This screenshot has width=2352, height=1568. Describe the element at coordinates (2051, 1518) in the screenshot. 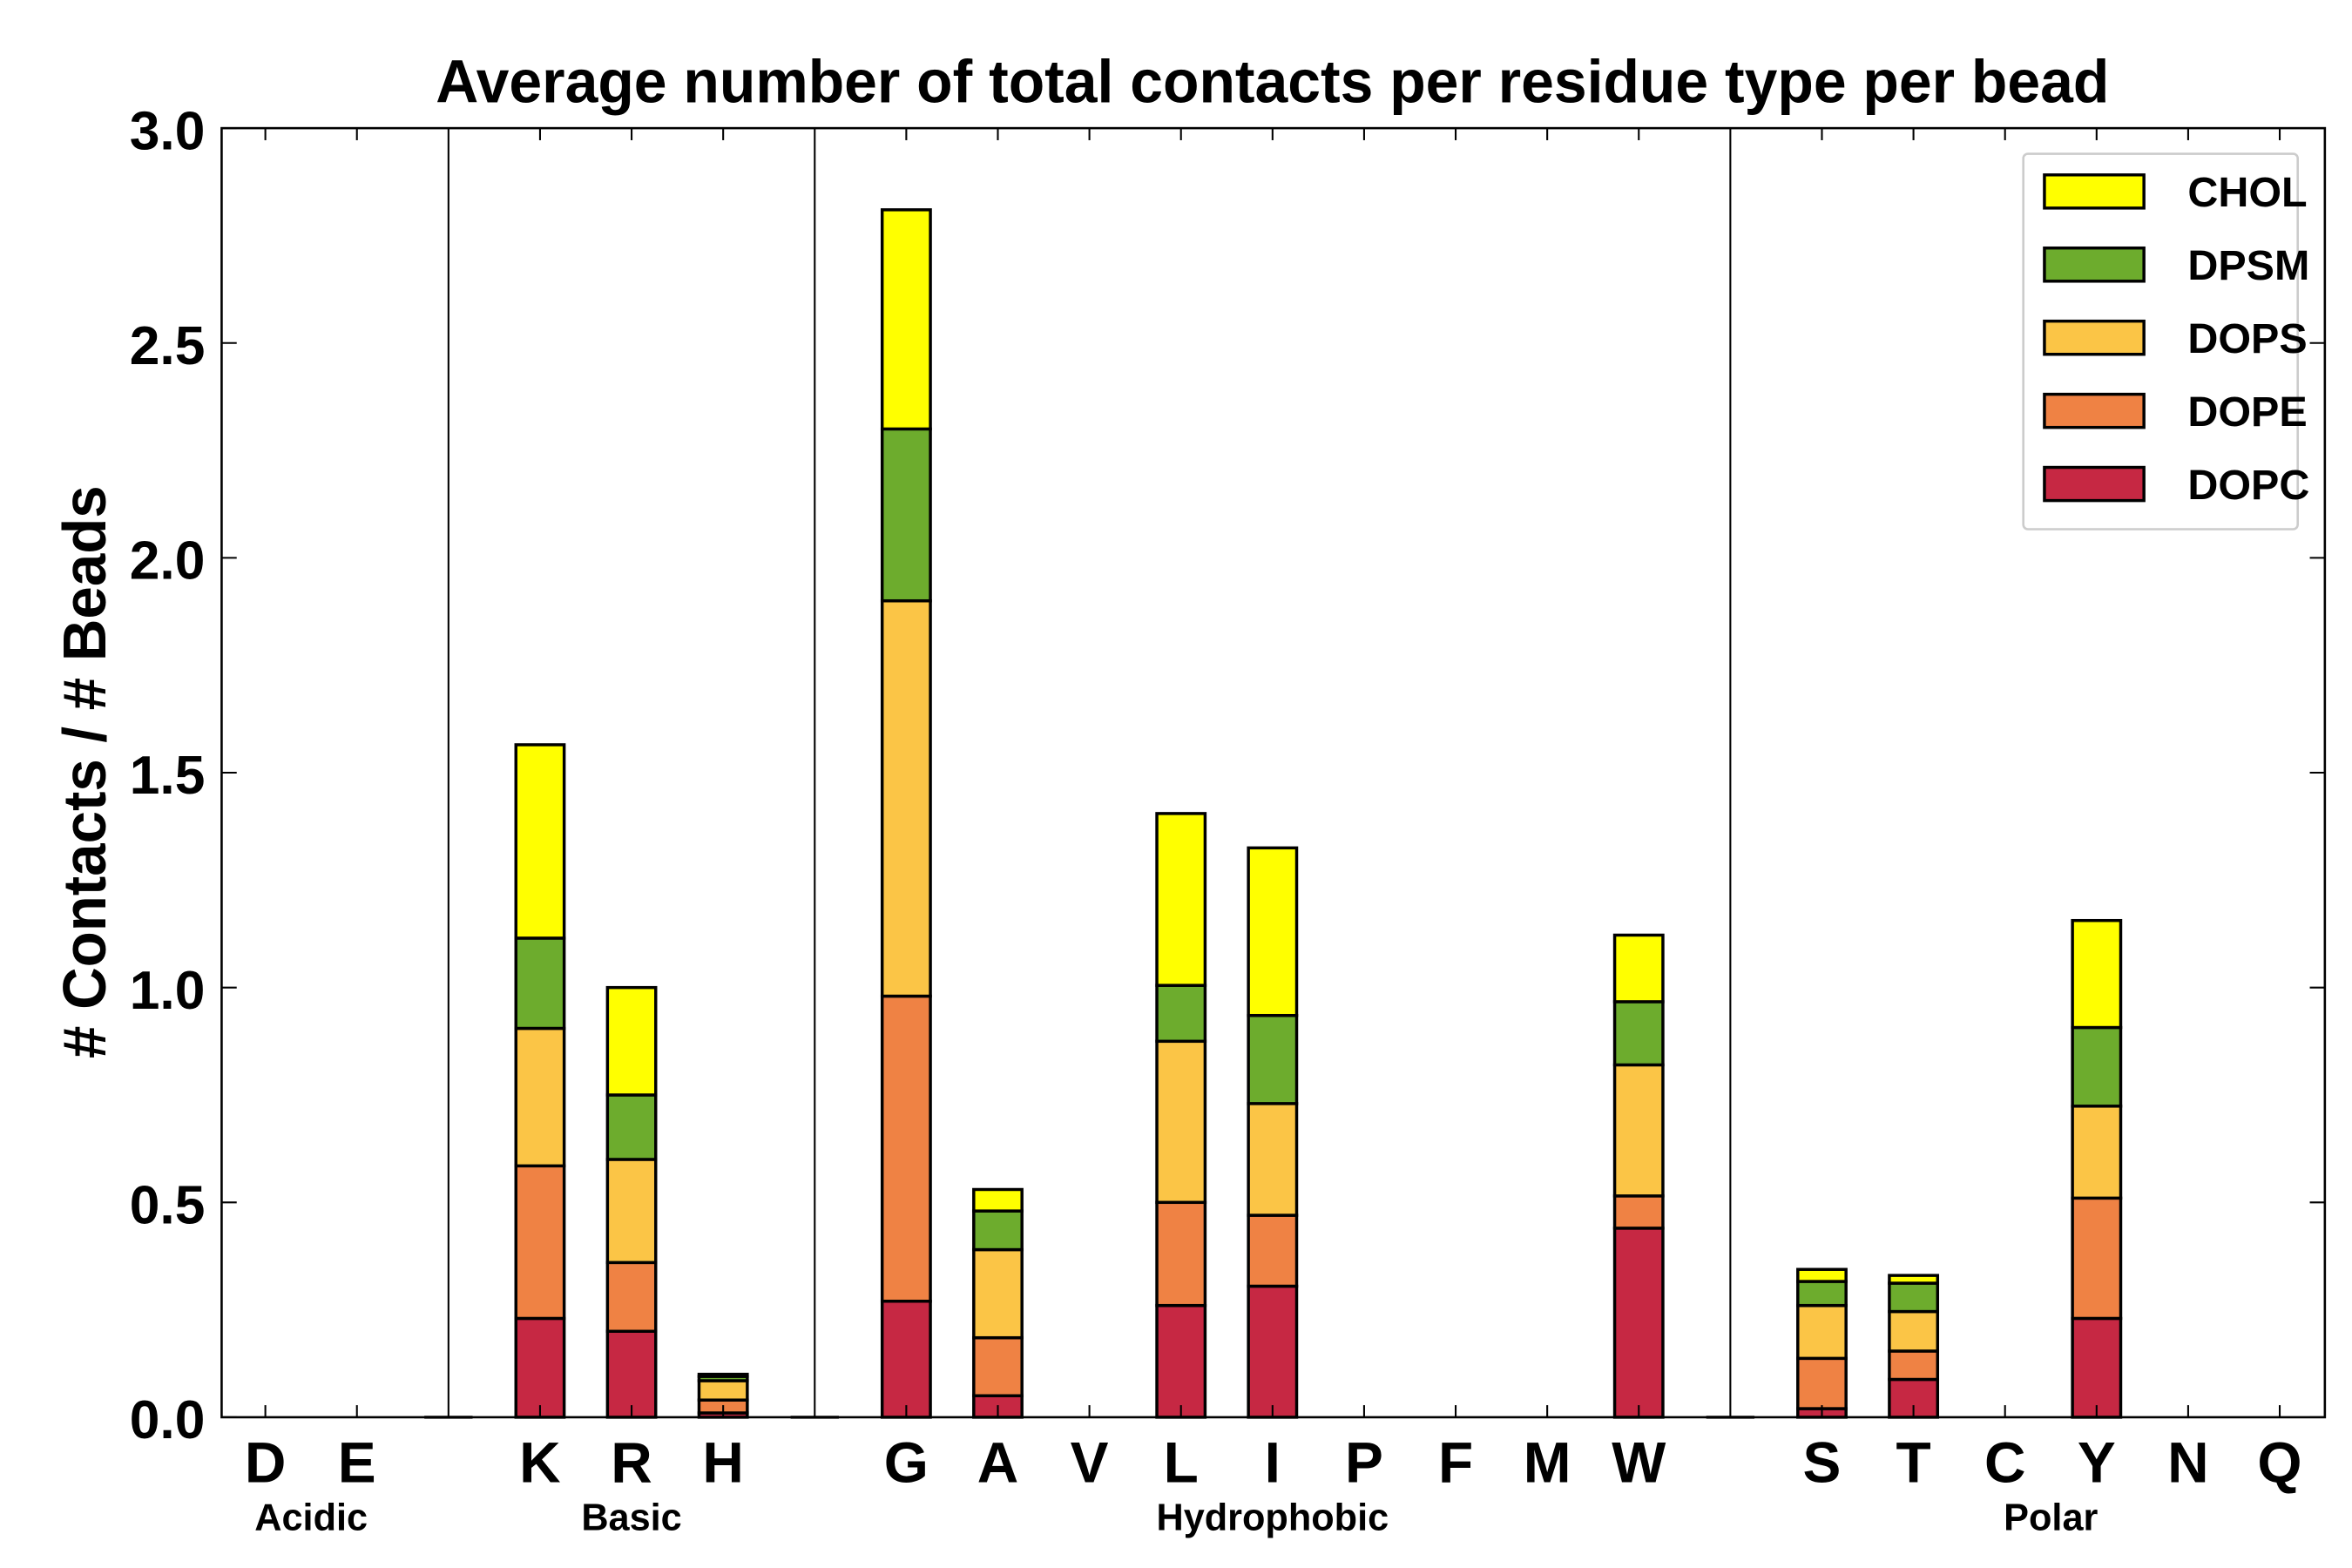

I see `group-label: Polar` at that location.